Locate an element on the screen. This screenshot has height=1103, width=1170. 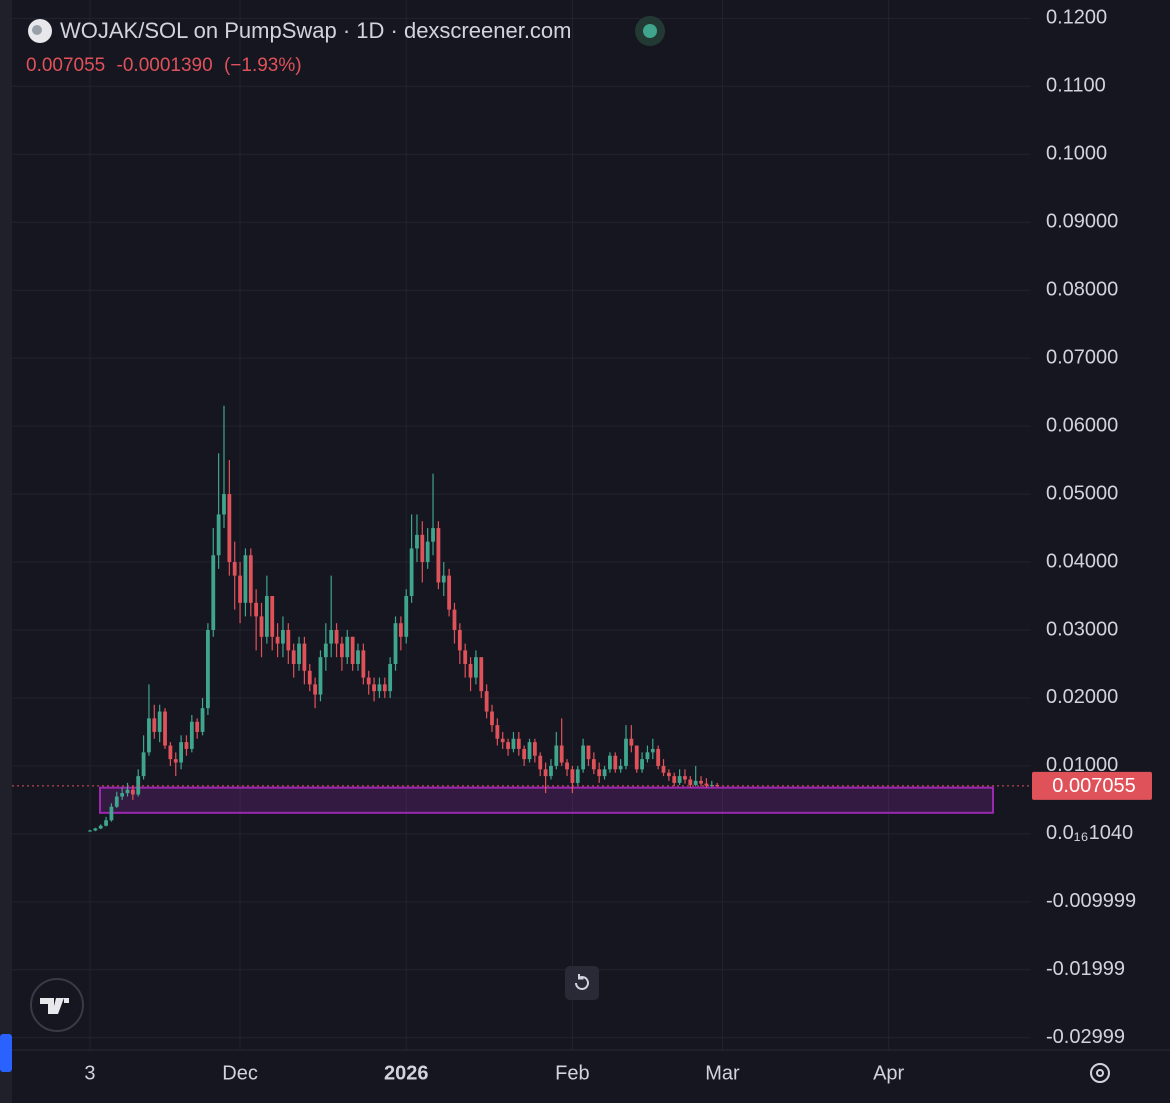
price: 0.007055 is located at coordinates (65, 65).